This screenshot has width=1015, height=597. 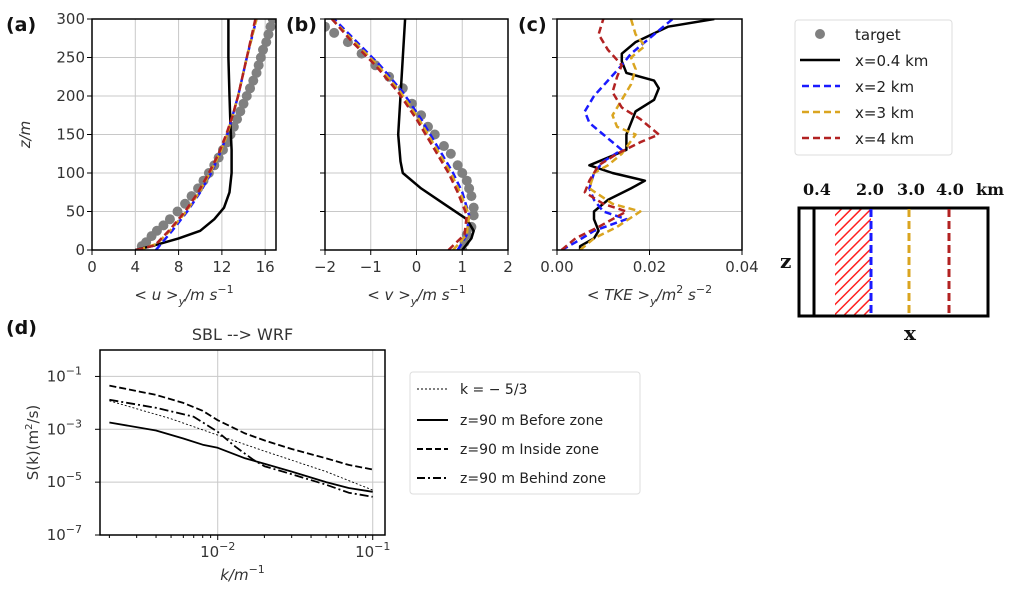 What do you see at coordinates (265, 267) in the screenshot?
I see `tick-label-x: 16` at bounding box center [265, 267].